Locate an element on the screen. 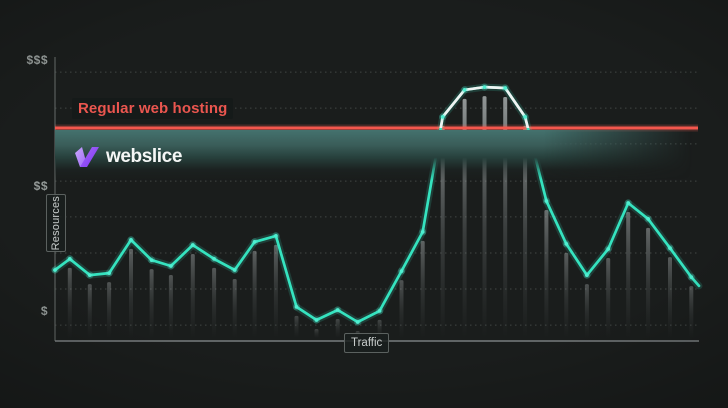  y-tick-label: $$$ is located at coordinates (37, 60).